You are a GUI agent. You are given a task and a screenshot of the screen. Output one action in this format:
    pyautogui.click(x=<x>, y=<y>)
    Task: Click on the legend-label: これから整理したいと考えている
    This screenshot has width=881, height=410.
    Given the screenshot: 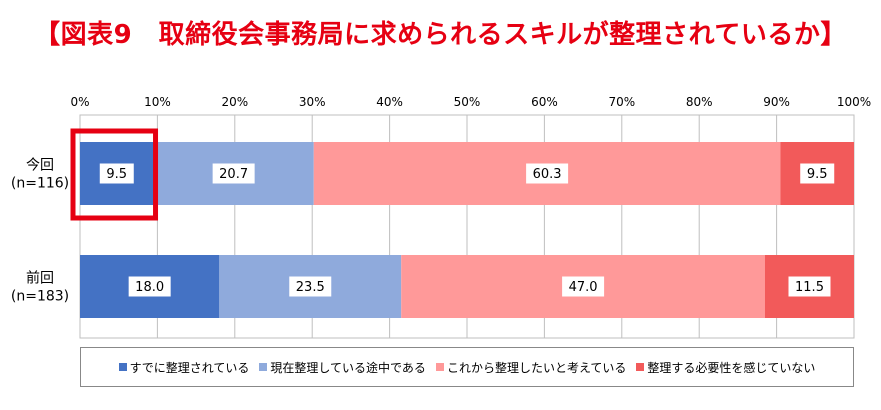 What is the action you would take?
    pyautogui.click(x=536, y=367)
    